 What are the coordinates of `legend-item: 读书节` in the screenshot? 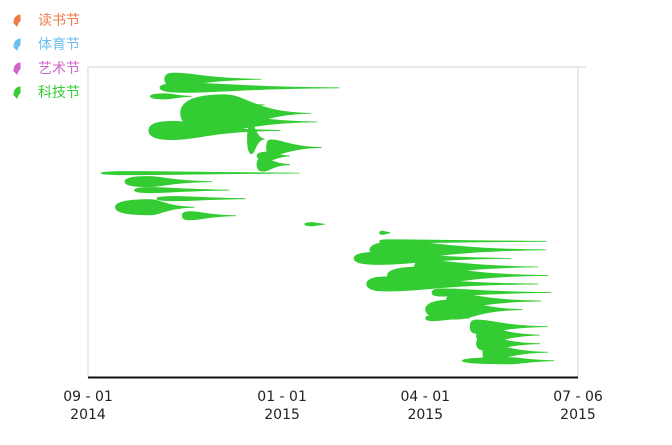 It's located at (46, 20).